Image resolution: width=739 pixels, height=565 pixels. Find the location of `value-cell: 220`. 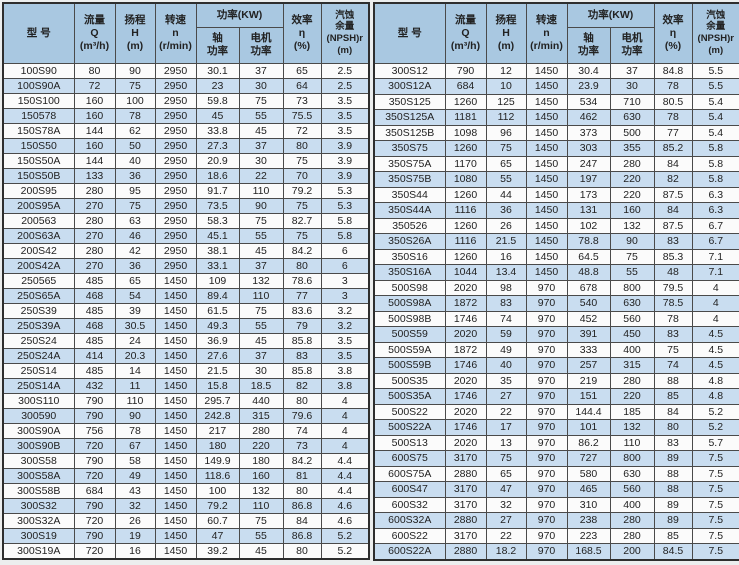

value-cell: 220 is located at coordinates (632, 396).